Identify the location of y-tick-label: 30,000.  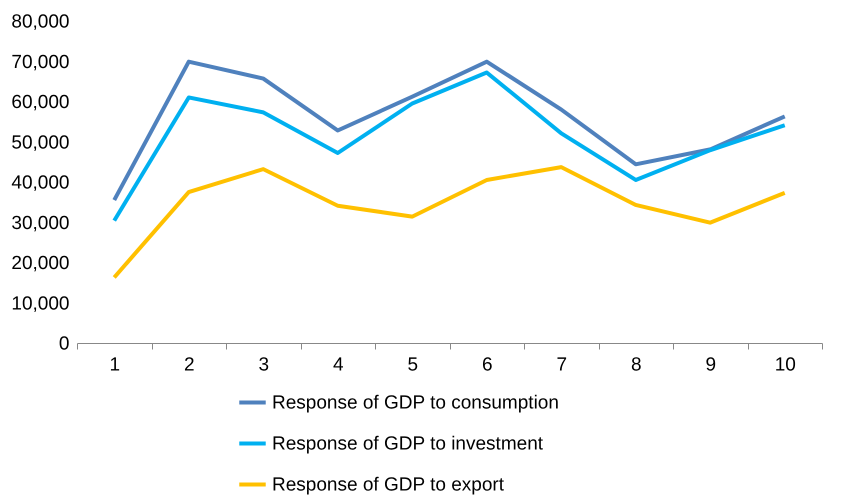
(40, 223).